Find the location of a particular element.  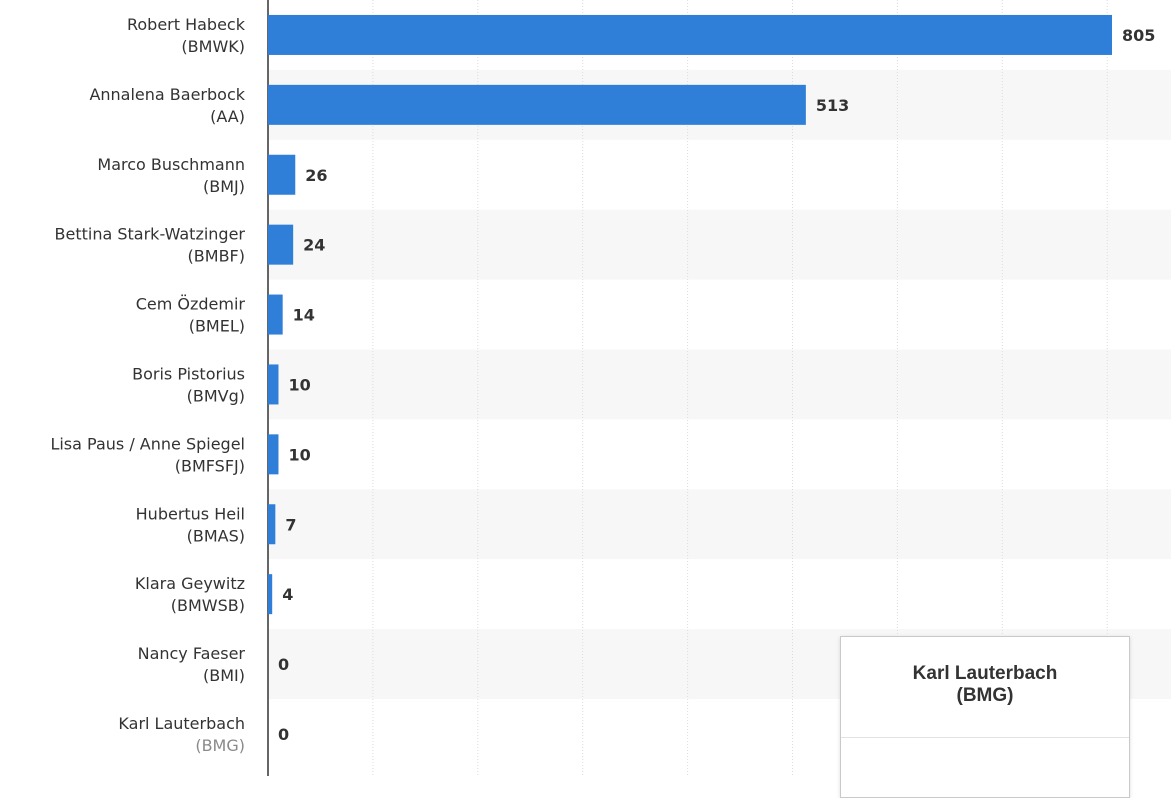

category-label-ministry: (BMWSB) is located at coordinates (208, 605).